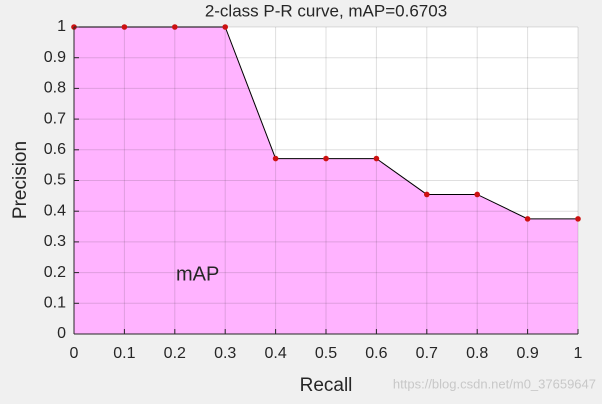 The image size is (602, 404). What do you see at coordinates (61, 26) in the screenshot?
I see `y-tick-label: 1` at bounding box center [61, 26].